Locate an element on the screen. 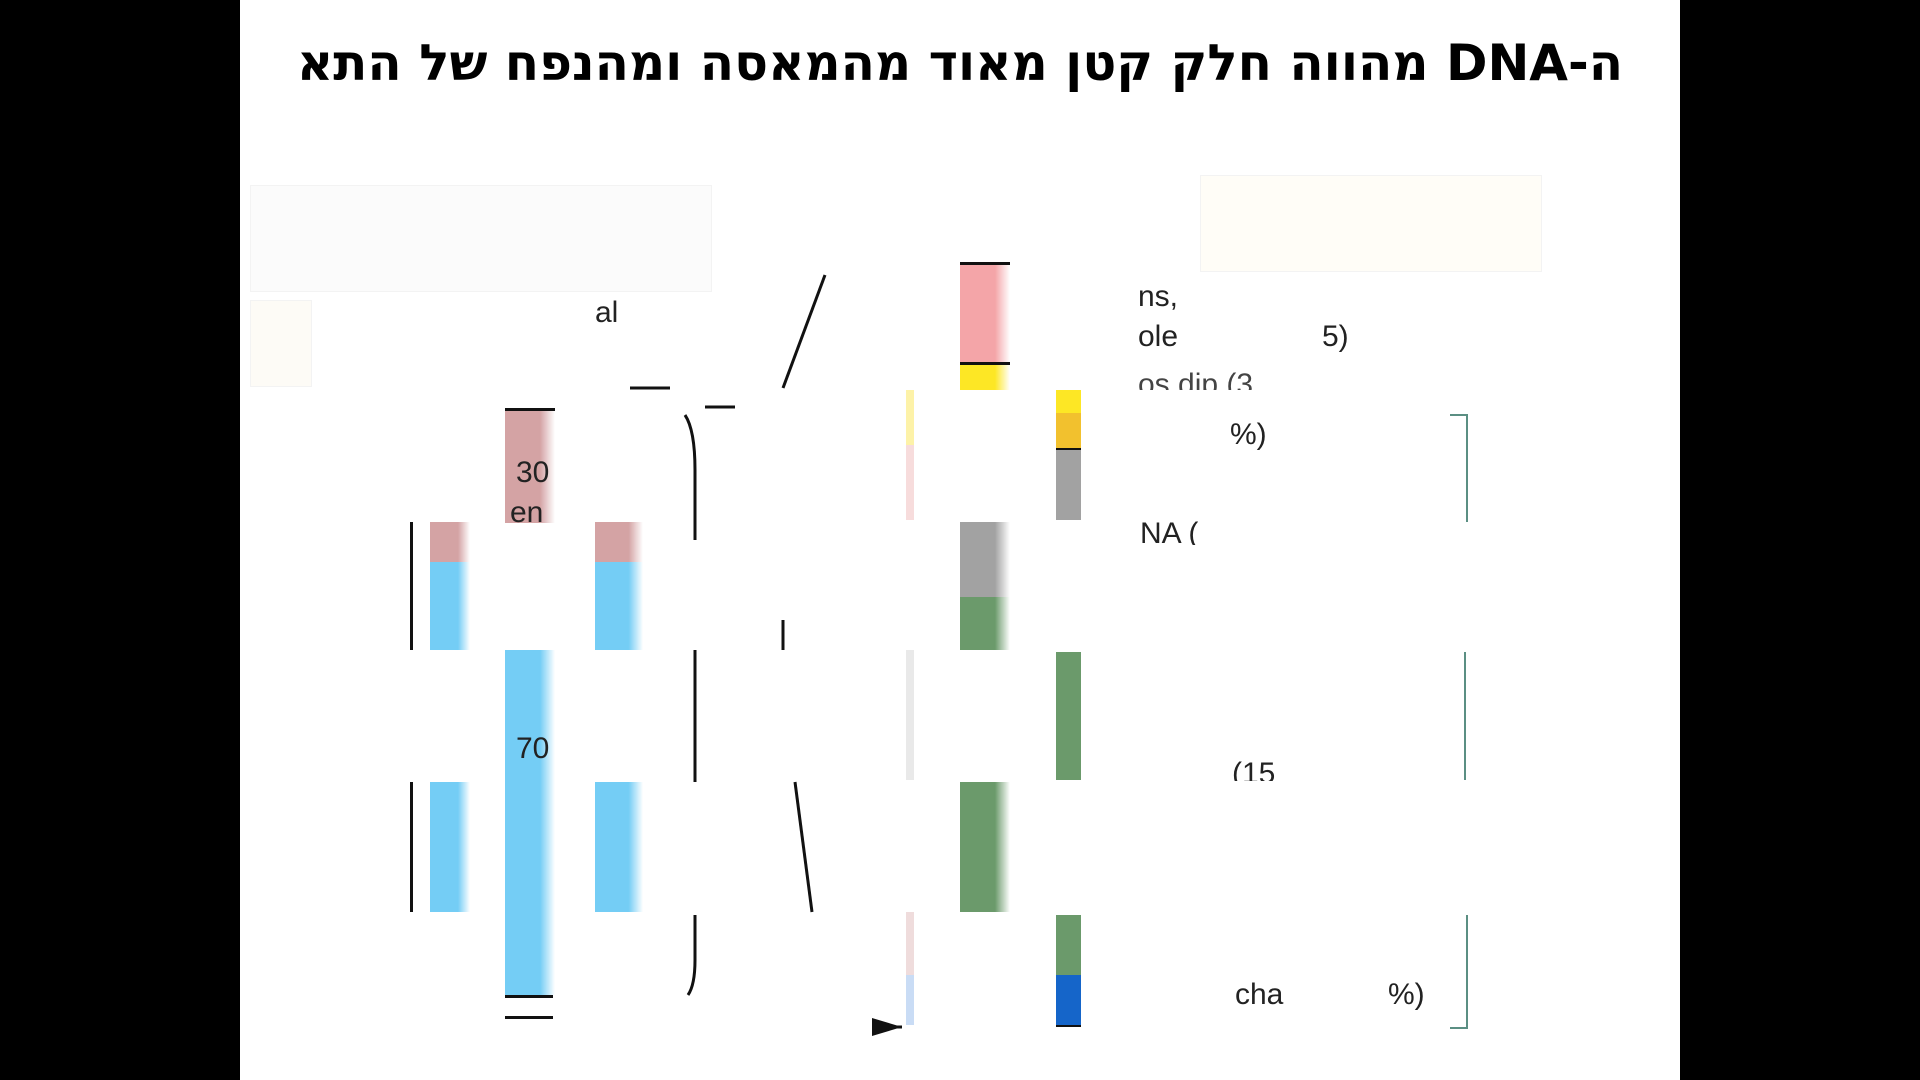 The height and width of the screenshot is (1080, 1920). right-bar-yellow is located at coordinates (985, 377).